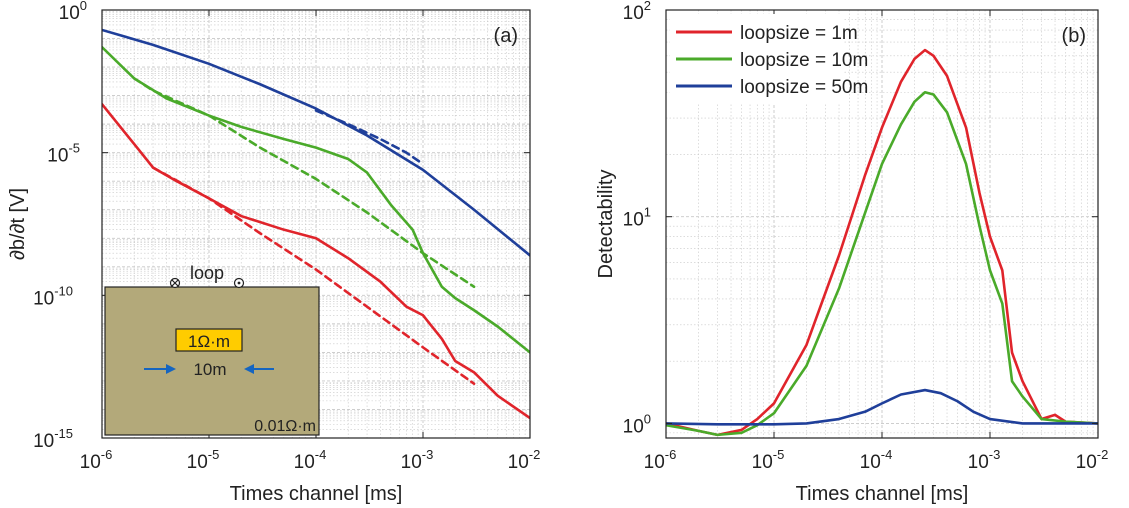 The image size is (1129, 508). I want to click on ground-block, so click(212, 361).